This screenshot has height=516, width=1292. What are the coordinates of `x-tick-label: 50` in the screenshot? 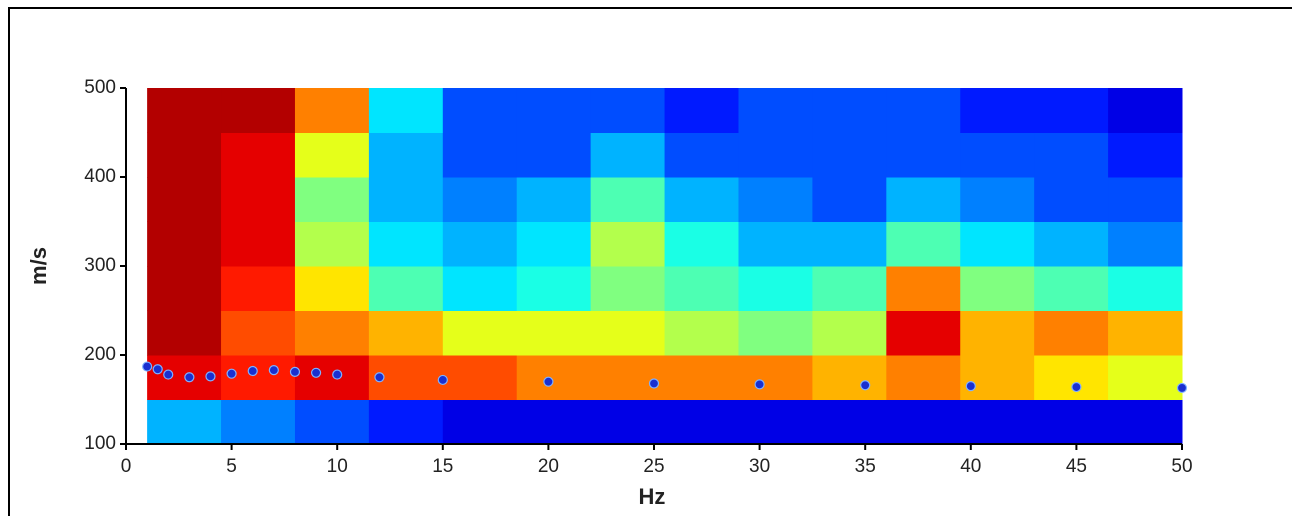 It's located at (1181, 466).